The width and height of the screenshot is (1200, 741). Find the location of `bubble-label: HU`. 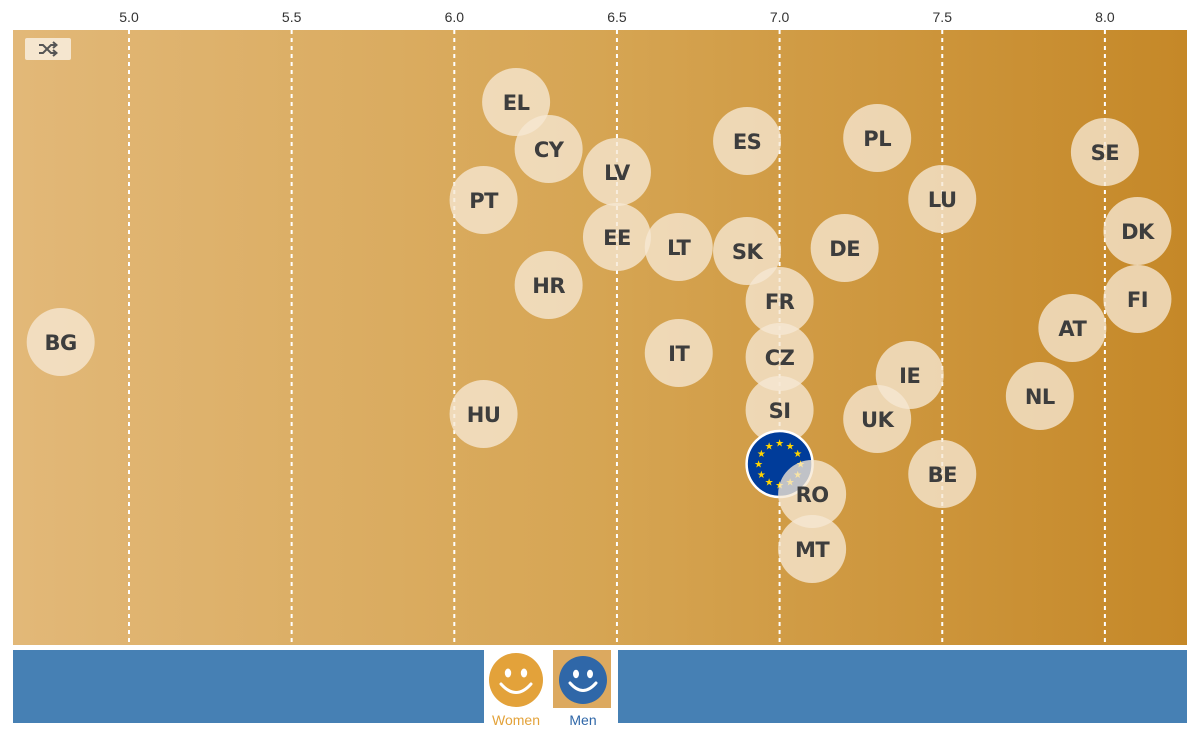

bubble-label: HU is located at coordinates (484, 415).